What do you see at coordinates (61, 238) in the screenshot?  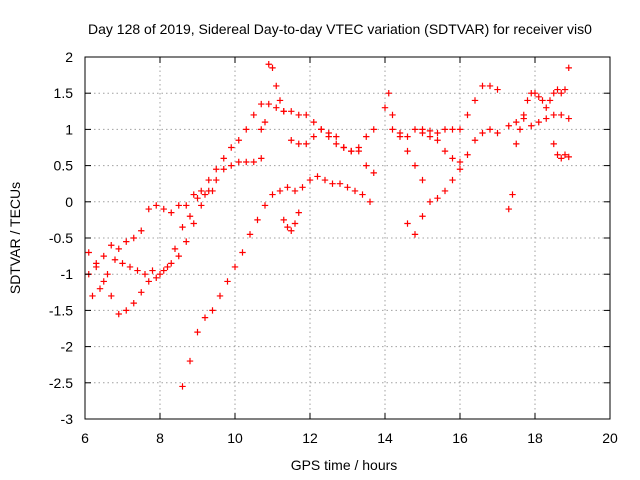 I see `y-tick-label: -0.5` at bounding box center [61, 238].